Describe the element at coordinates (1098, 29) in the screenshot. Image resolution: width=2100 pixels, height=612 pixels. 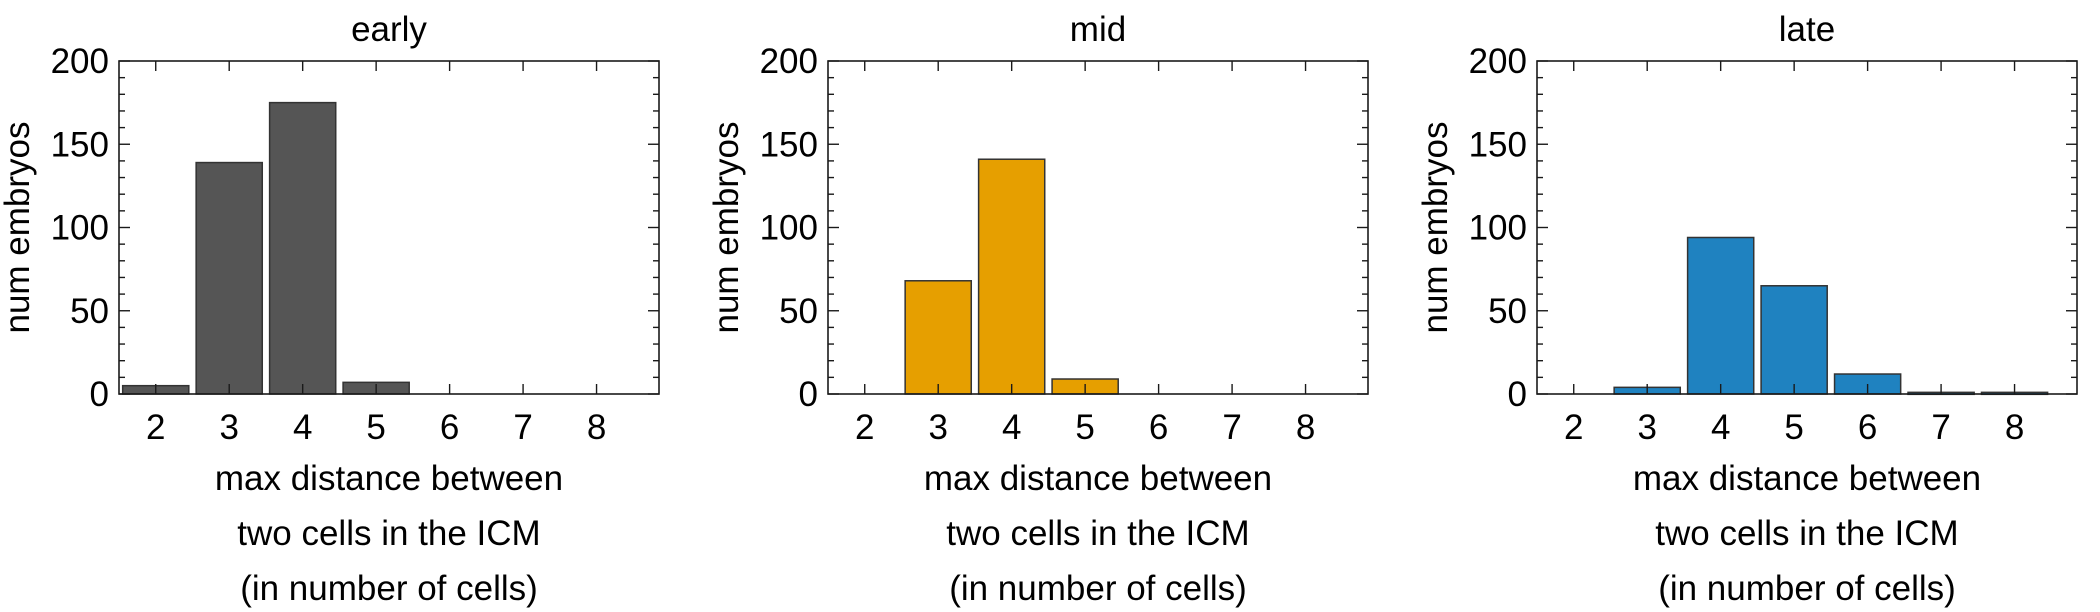
I see `chart-title: mid` at that location.